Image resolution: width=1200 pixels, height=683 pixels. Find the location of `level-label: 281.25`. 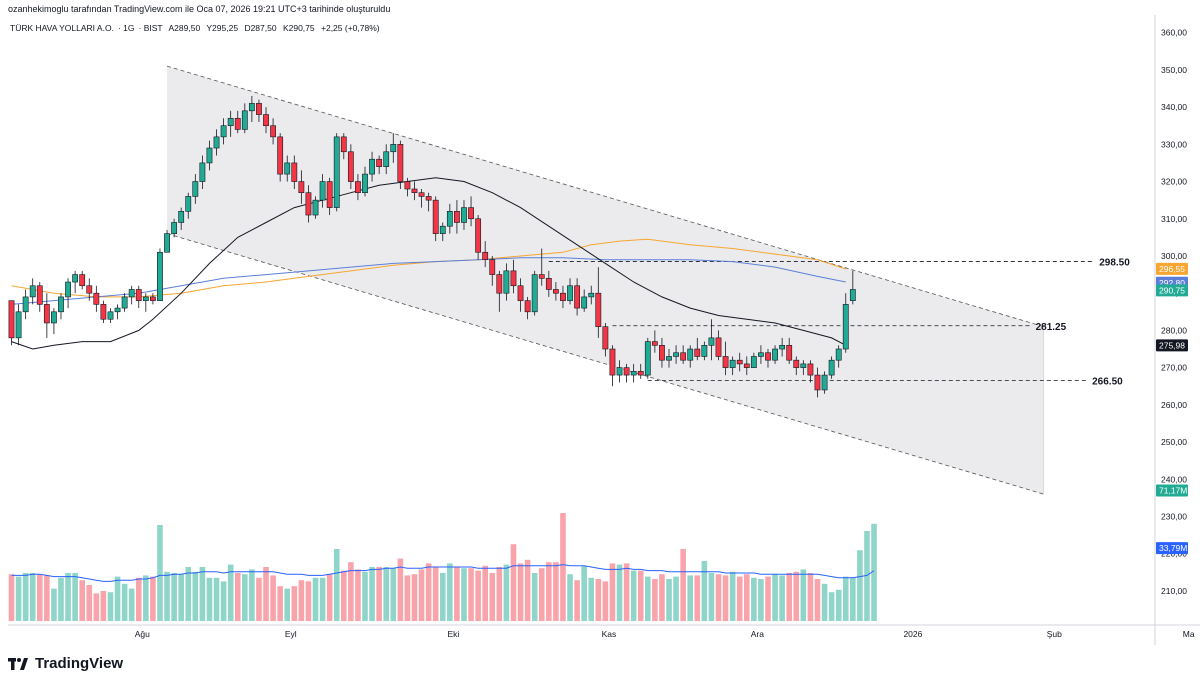

level-label: 281.25 is located at coordinates (1051, 327).